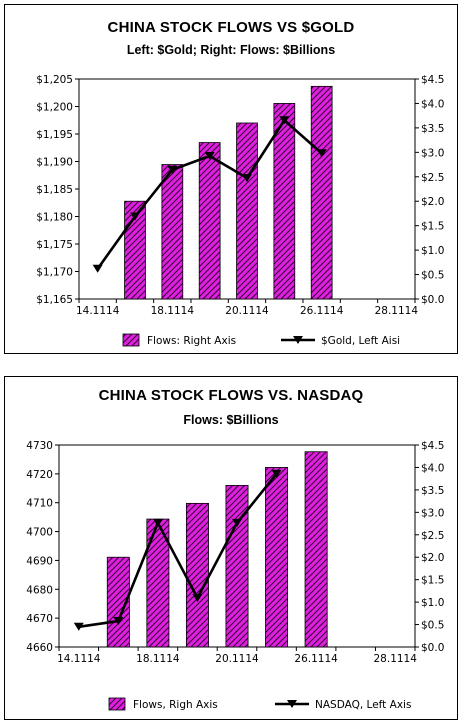  What do you see at coordinates (231, 395) in the screenshot?
I see `chart-title: CHINA STOCK FLOWS VS. NASDAQ` at bounding box center [231, 395].